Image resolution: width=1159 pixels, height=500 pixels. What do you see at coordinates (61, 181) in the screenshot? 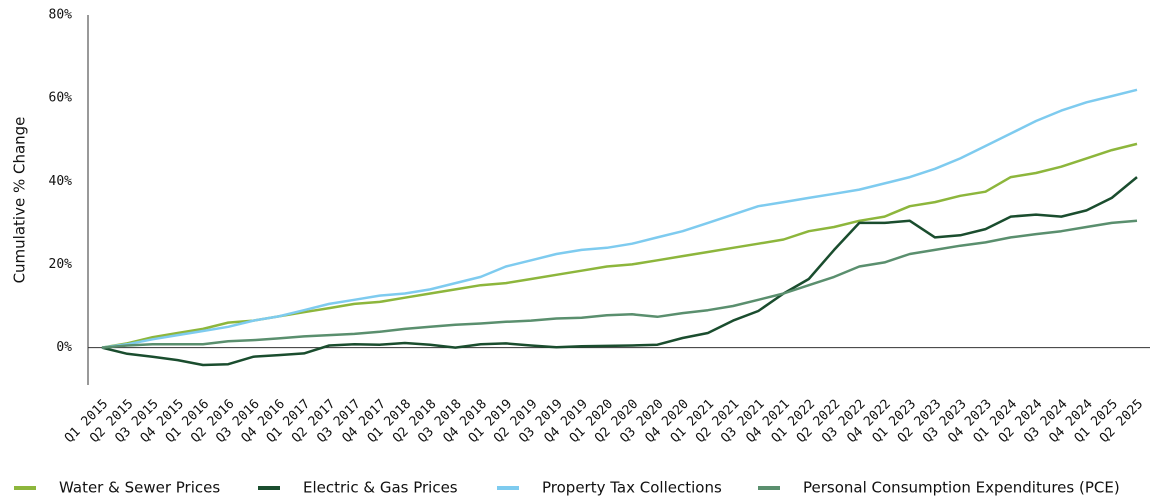
I see `y-tick-label: 40%` at bounding box center [61, 181].